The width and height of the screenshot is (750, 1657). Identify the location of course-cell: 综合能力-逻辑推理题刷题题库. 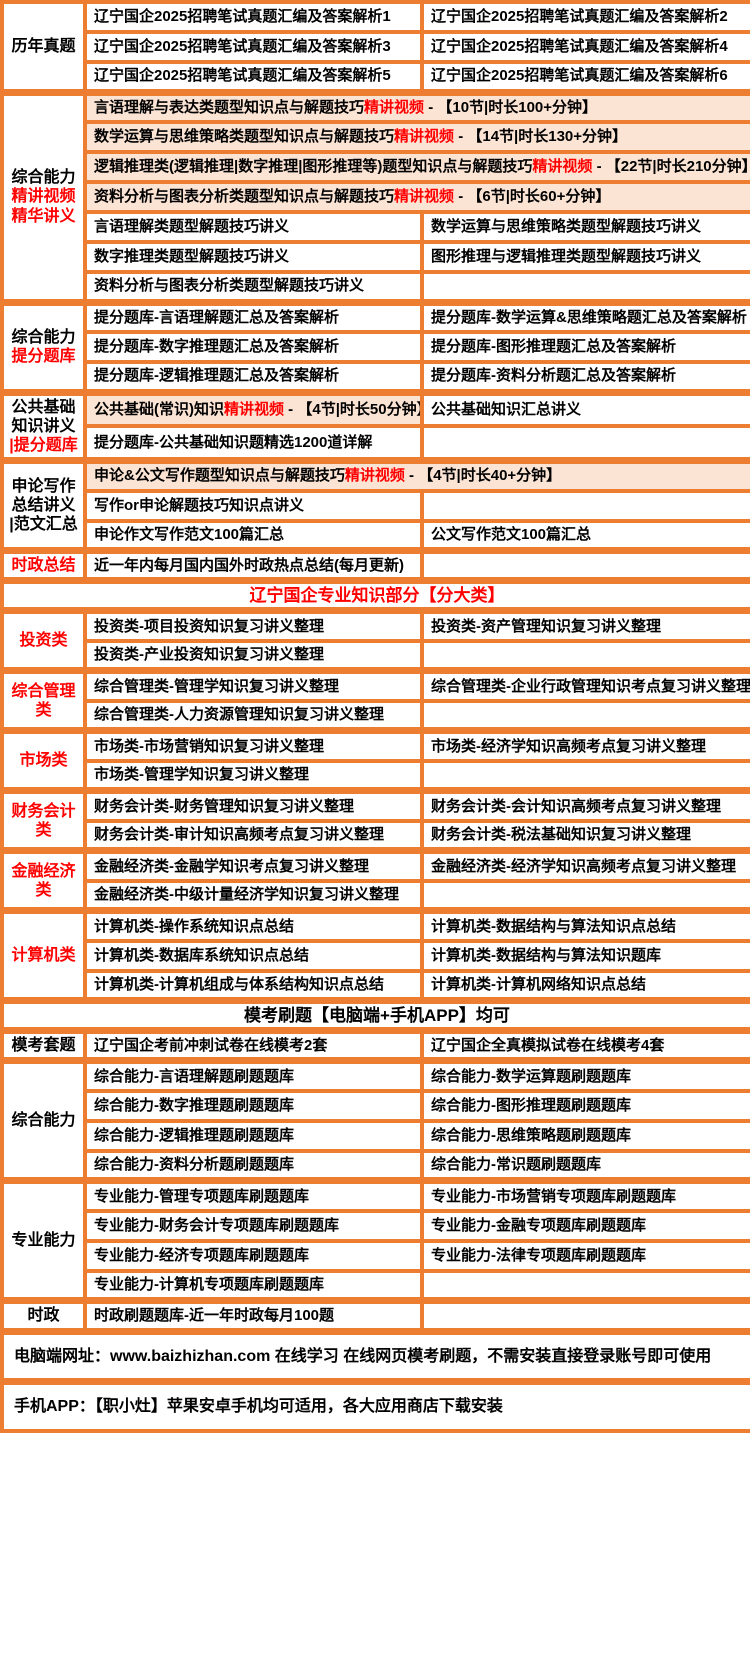
(253, 1135).